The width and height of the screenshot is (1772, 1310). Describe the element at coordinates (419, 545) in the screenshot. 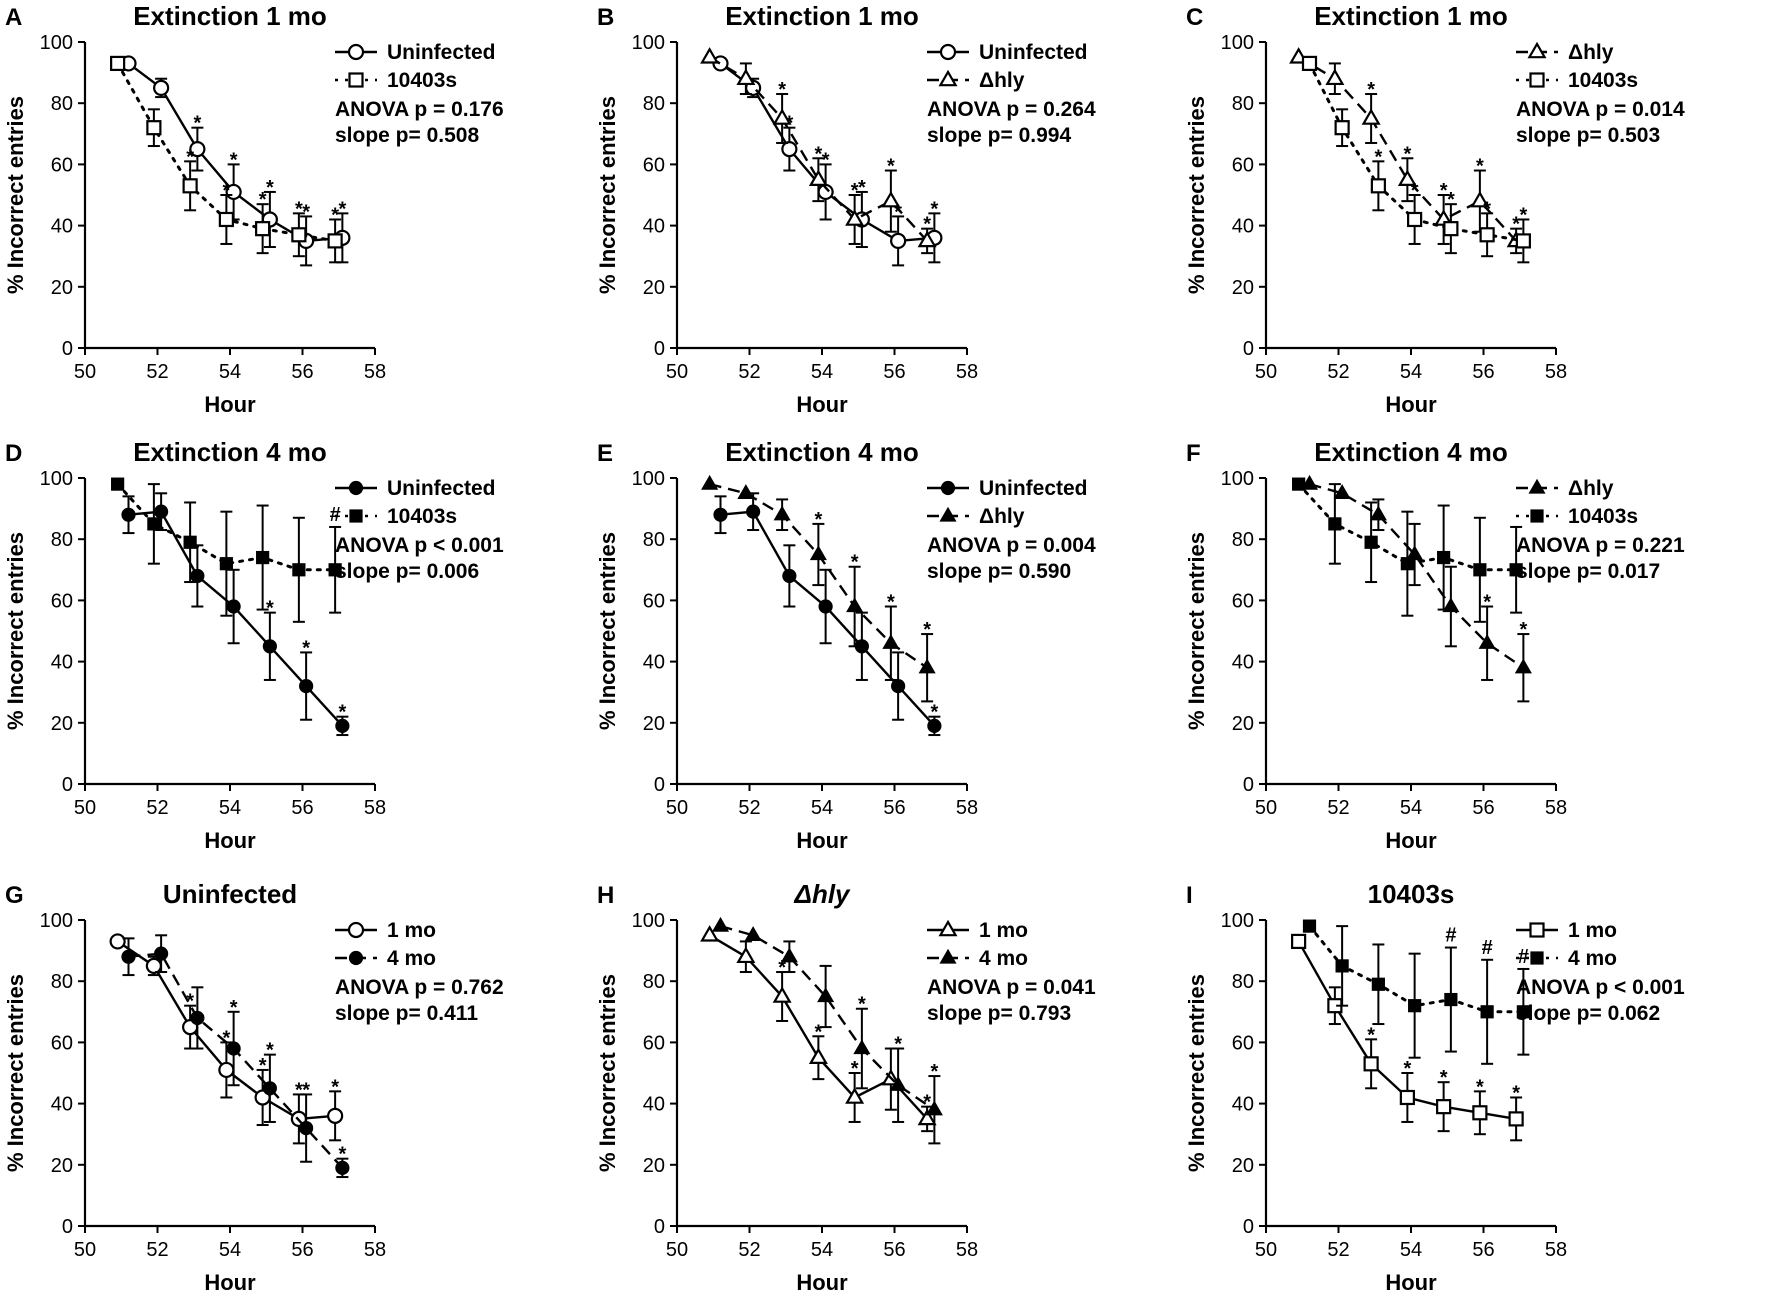

I see `stat-text: ANOVA p < 0.001` at that location.